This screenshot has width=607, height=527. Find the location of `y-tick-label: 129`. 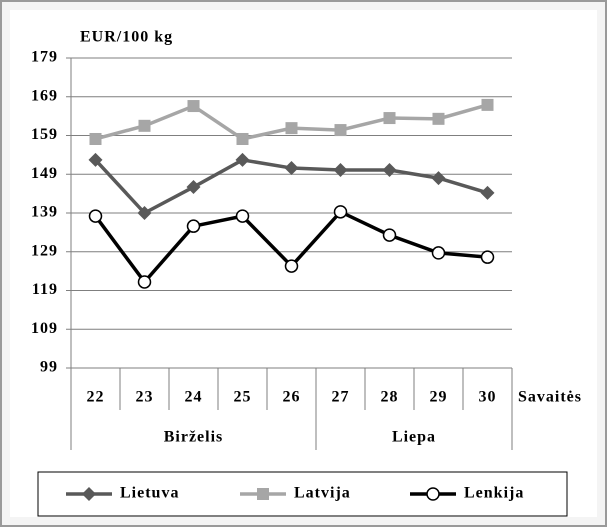

y-tick-label: 129 is located at coordinates (44, 250).